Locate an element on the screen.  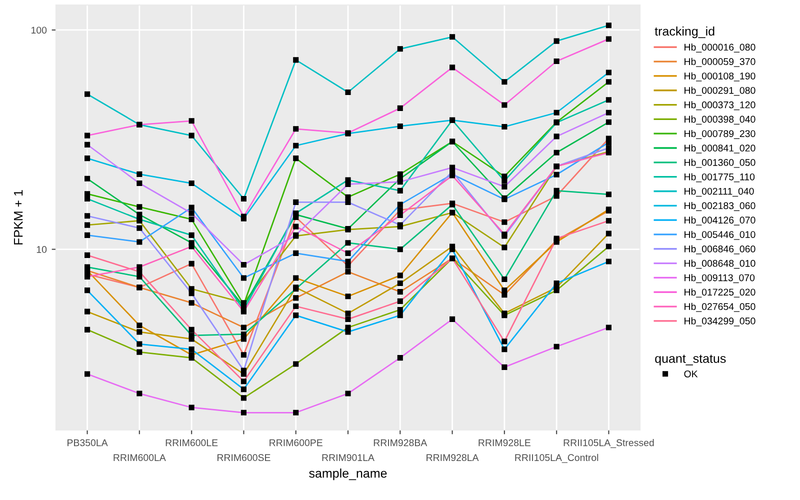
x-tick-label: PB350LA is located at coordinates (88, 442).